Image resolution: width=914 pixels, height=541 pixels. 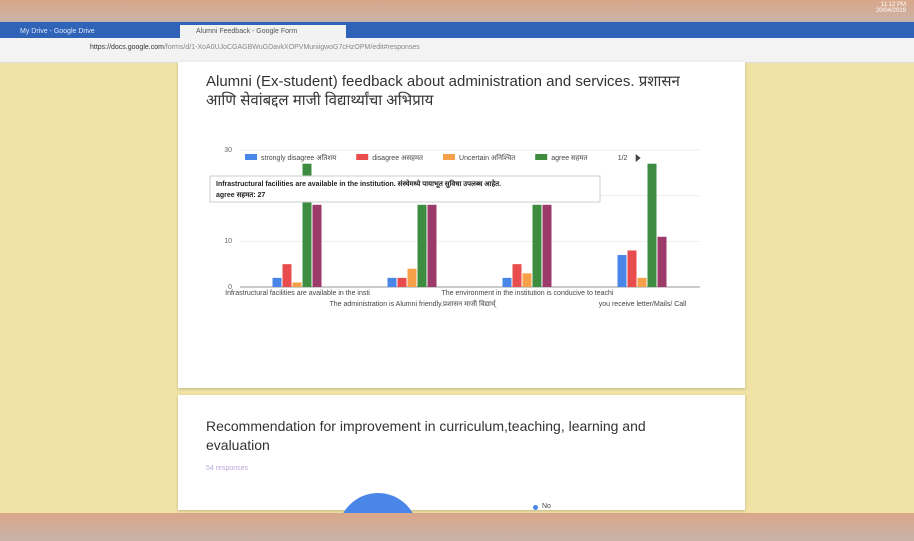 I want to click on tab: My Drive - Google Drive, so click(x=57, y=31).